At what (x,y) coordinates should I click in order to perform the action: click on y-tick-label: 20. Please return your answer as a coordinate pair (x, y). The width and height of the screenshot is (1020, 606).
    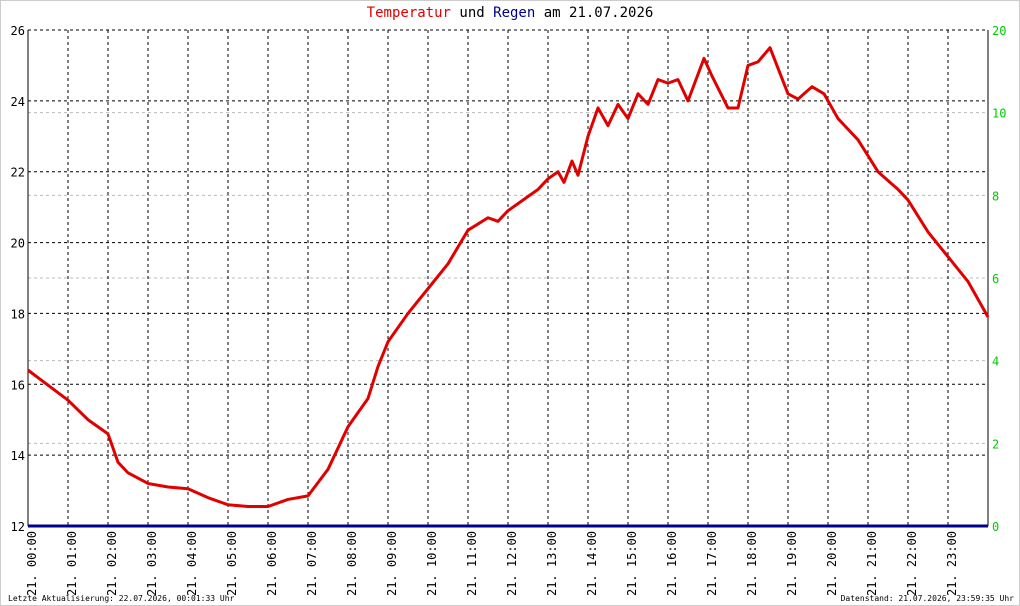
    Looking at the image, I should click on (18, 244).